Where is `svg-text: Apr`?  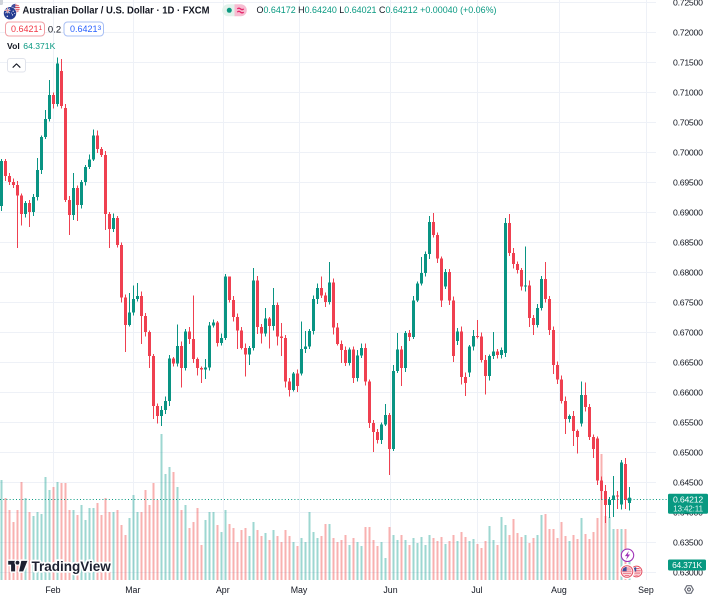
svg-text: Apr is located at coordinates (223, 590).